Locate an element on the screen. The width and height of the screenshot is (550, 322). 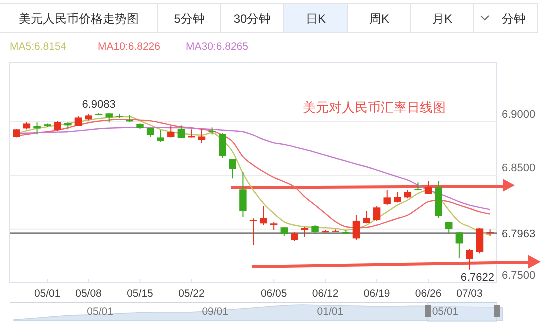
annotation: 6.9083 is located at coordinates (99, 105).